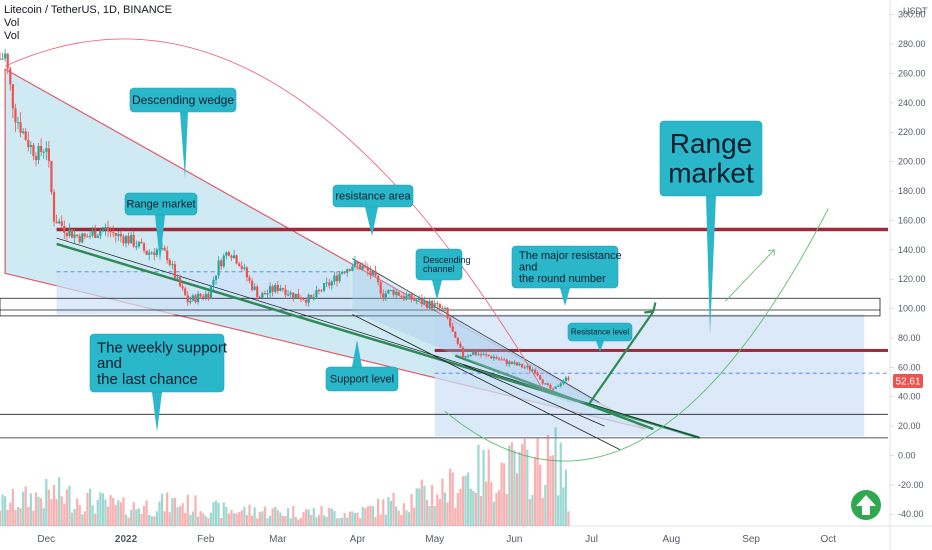  What do you see at coordinates (711, 173) in the screenshot?
I see `callout-text: market` at bounding box center [711, 173].